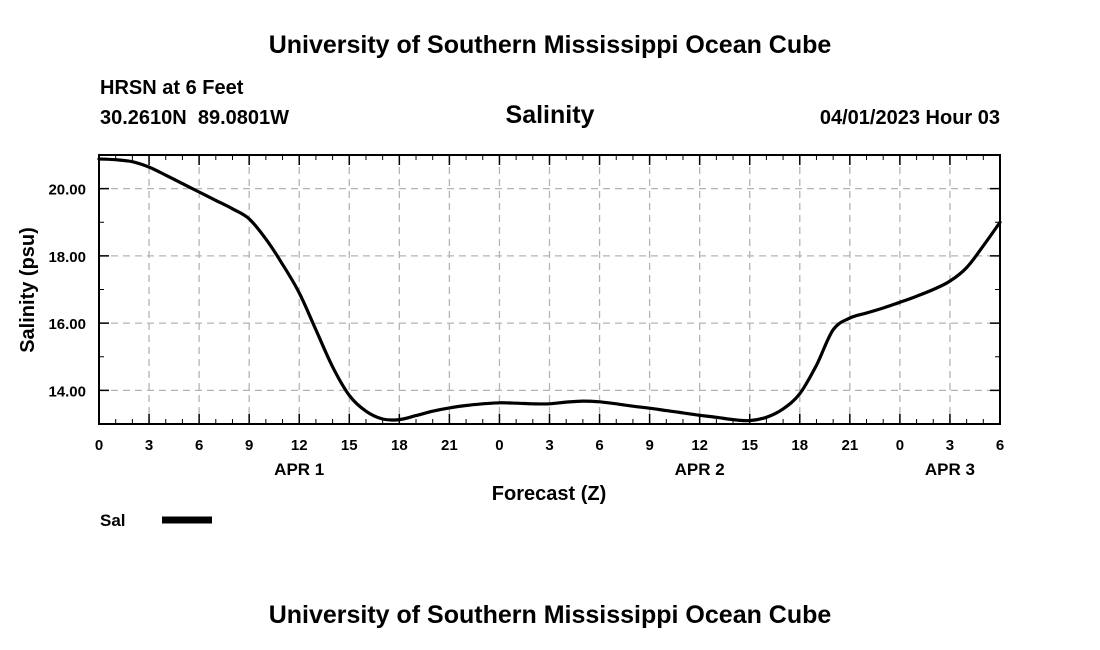  What do you see at coordinates (67, 190) in the screenshot?
I see `y-tick-label: 20.00` at bounding box center [67, 190].